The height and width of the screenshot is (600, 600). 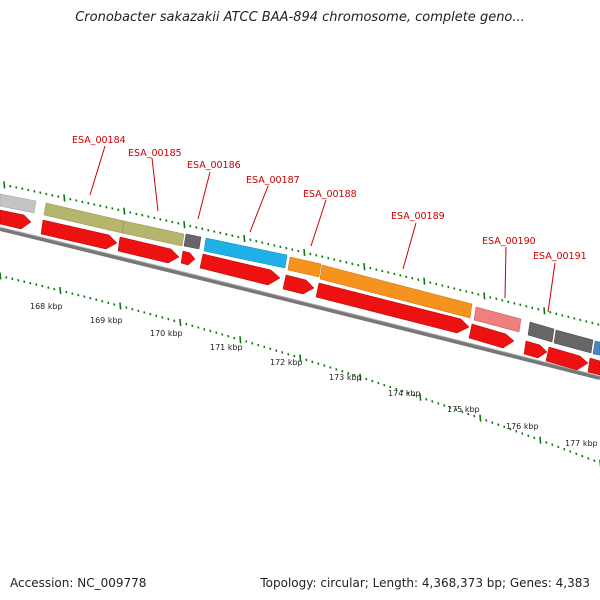 What do you see at coordinates (418, 216) in the screenshot?
I see `gene-label-esa-00189: ESA_00189` at bounding box center [418, 216].